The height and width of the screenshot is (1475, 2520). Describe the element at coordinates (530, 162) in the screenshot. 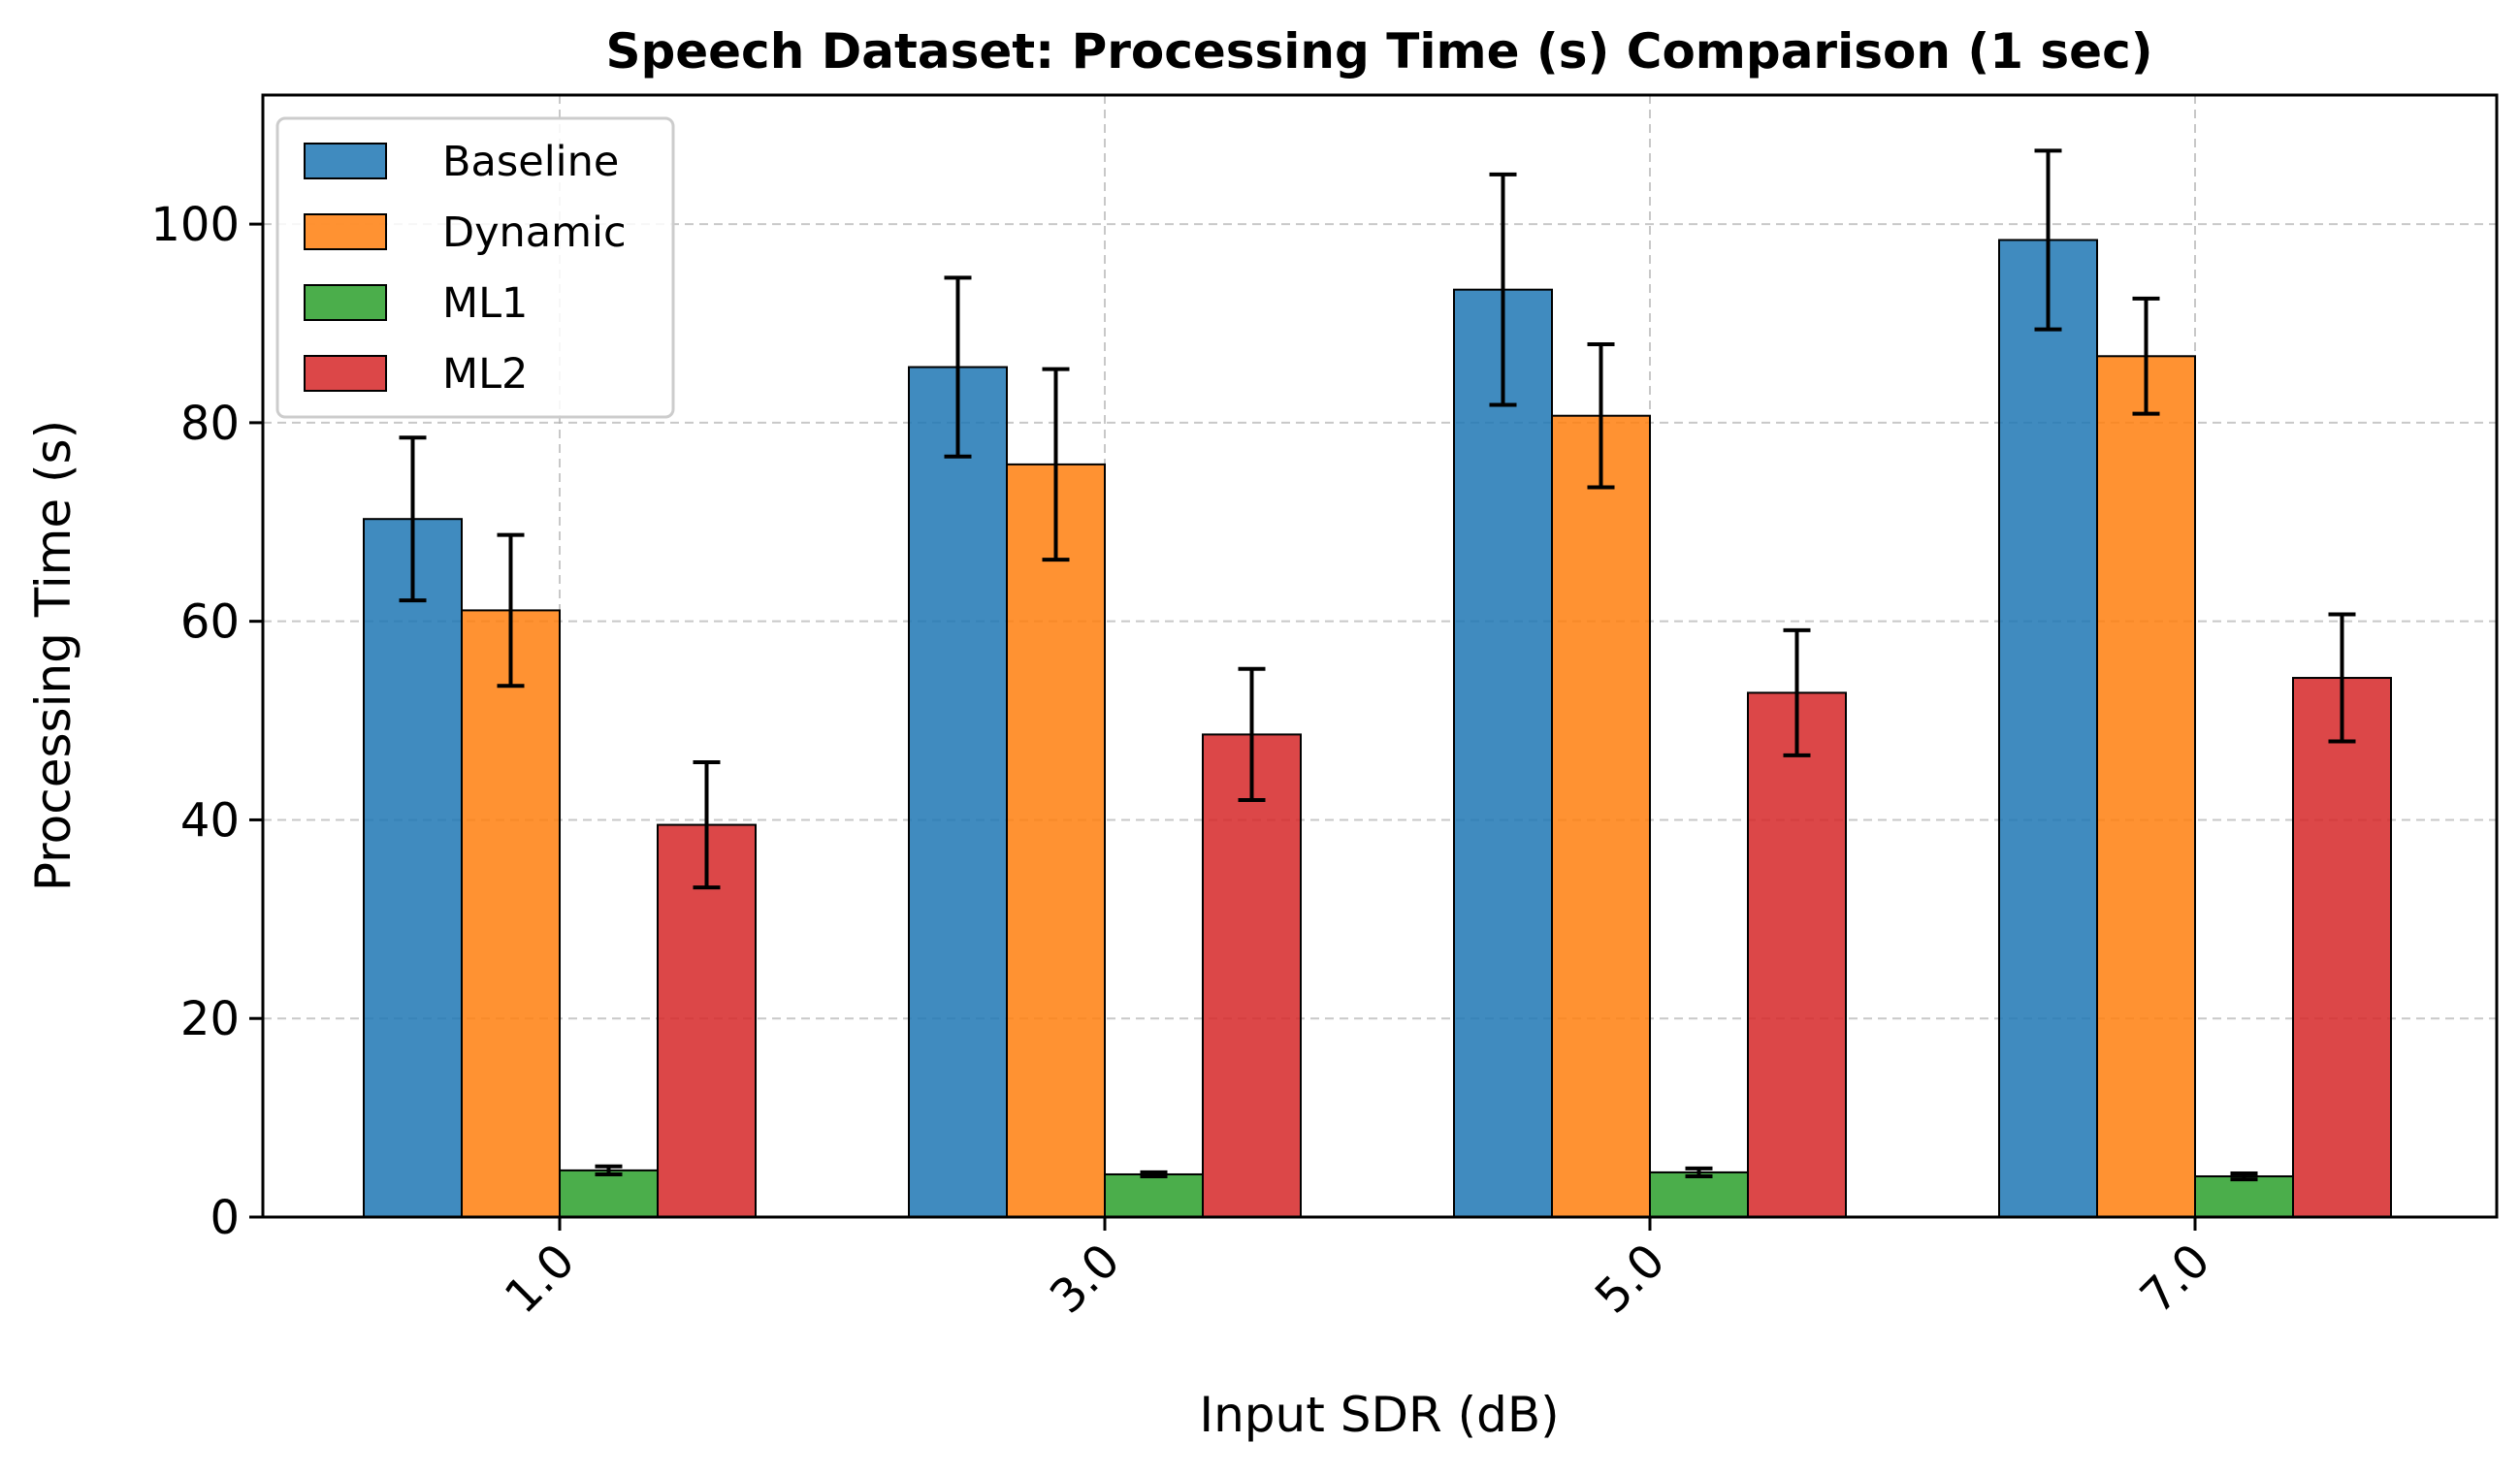

I see `legend-label-baseline: Baseline` at that location.